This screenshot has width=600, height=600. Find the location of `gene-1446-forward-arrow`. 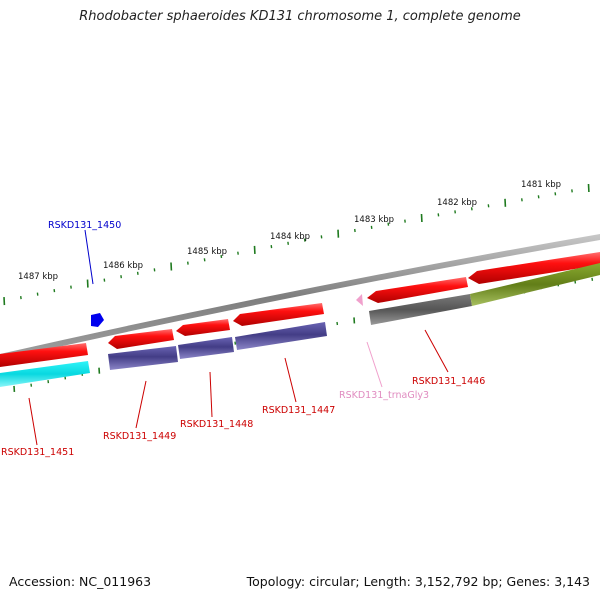

gene-1446-forward-arrow is located at coordinates (417, 290).